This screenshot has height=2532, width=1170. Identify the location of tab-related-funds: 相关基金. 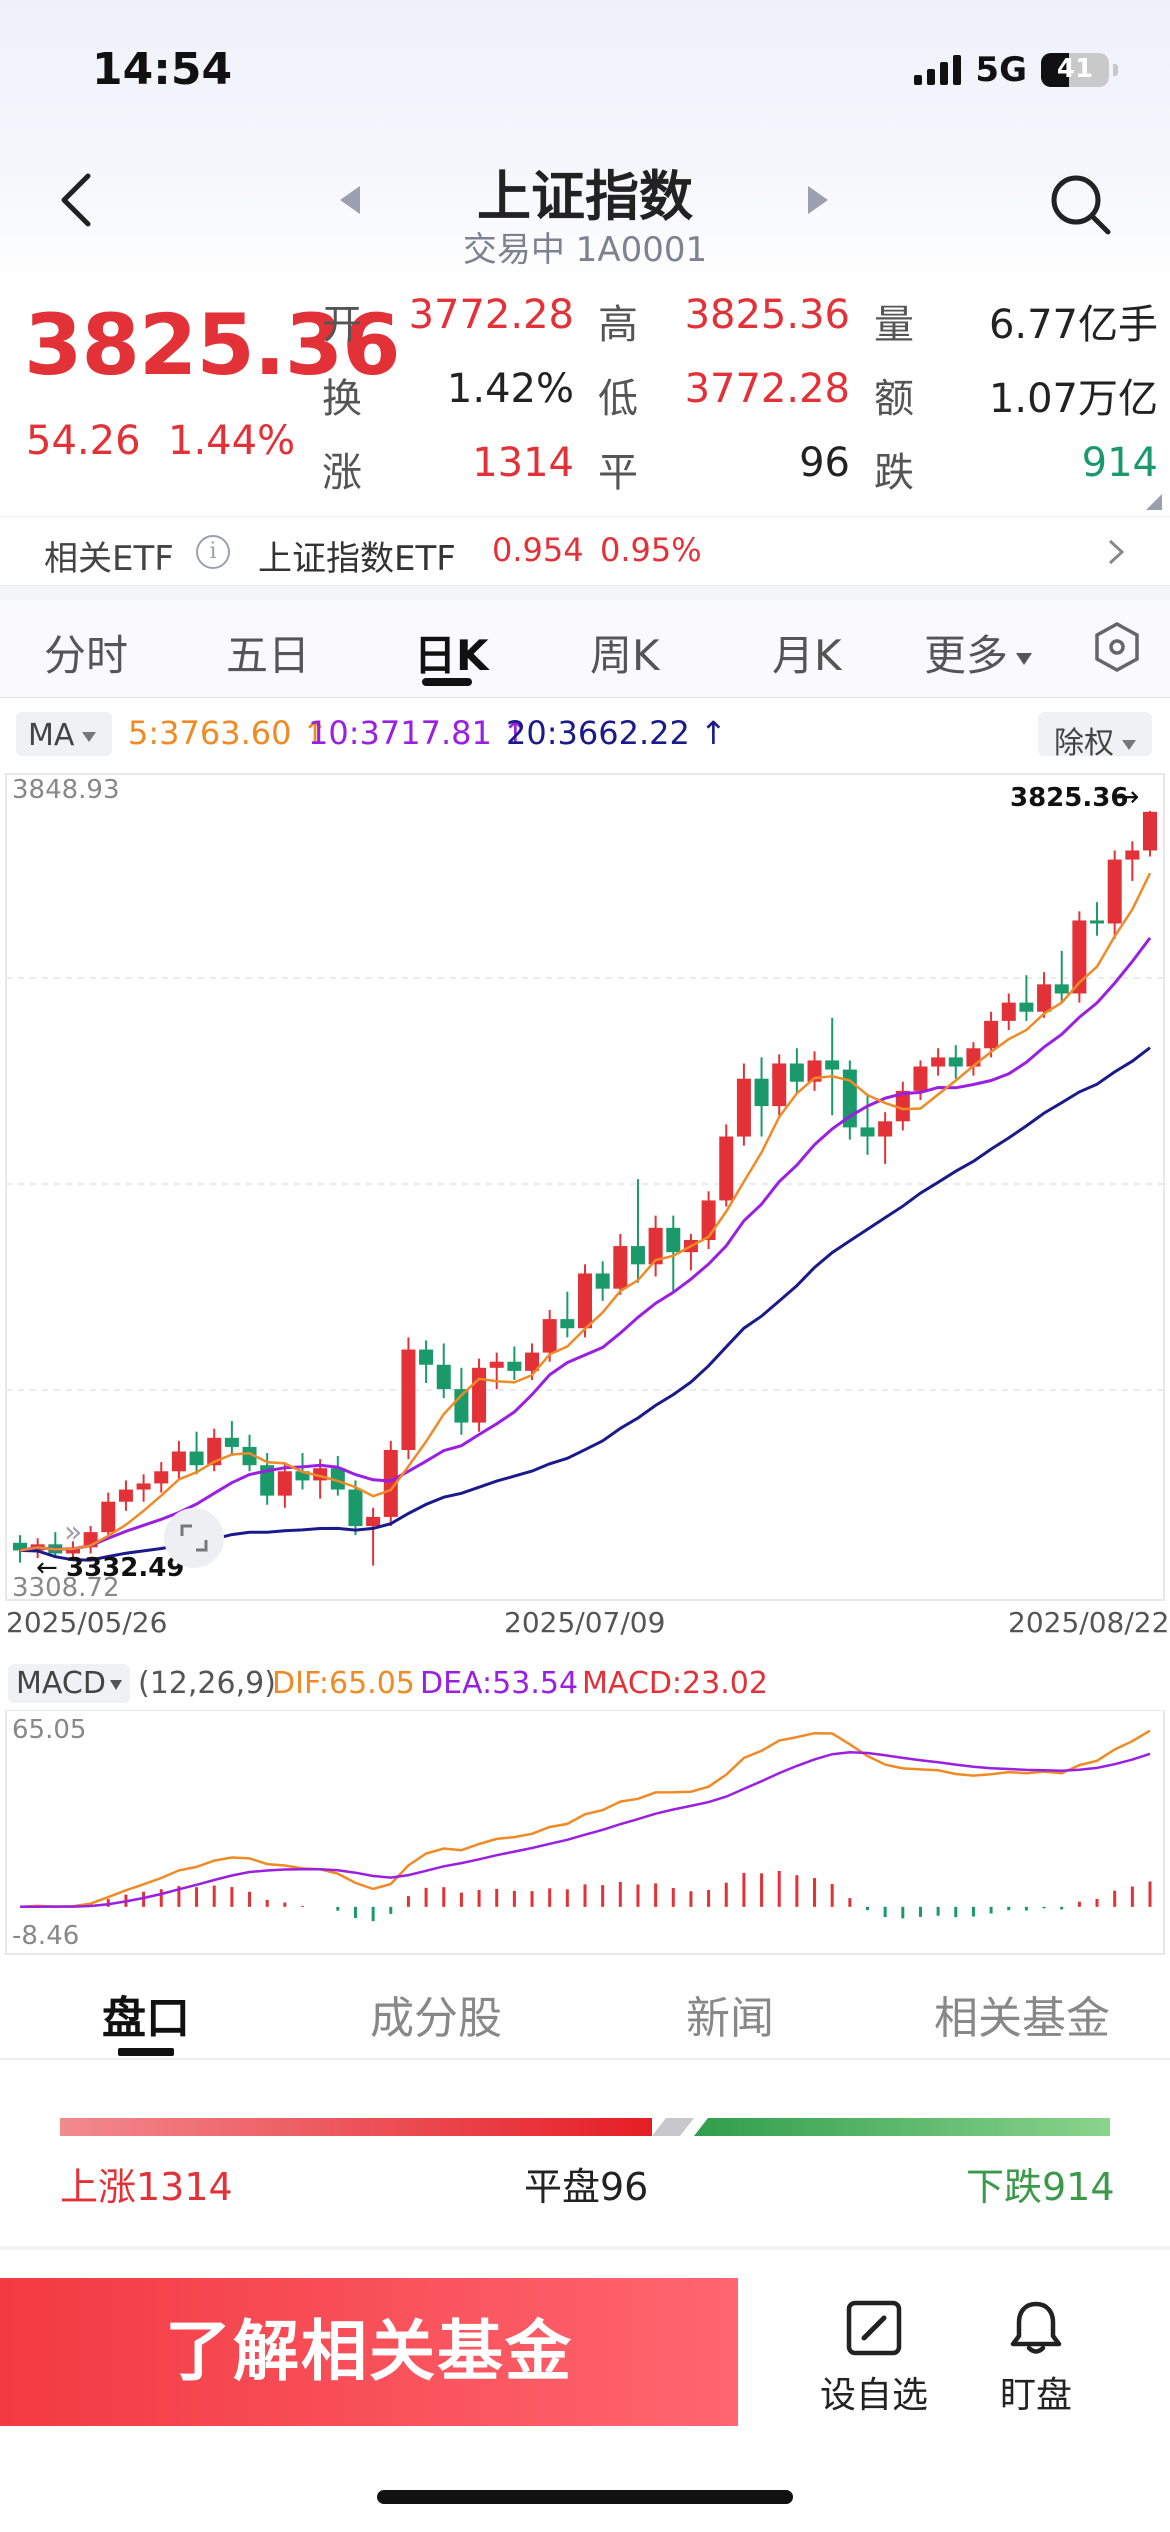
(1022, 2018).